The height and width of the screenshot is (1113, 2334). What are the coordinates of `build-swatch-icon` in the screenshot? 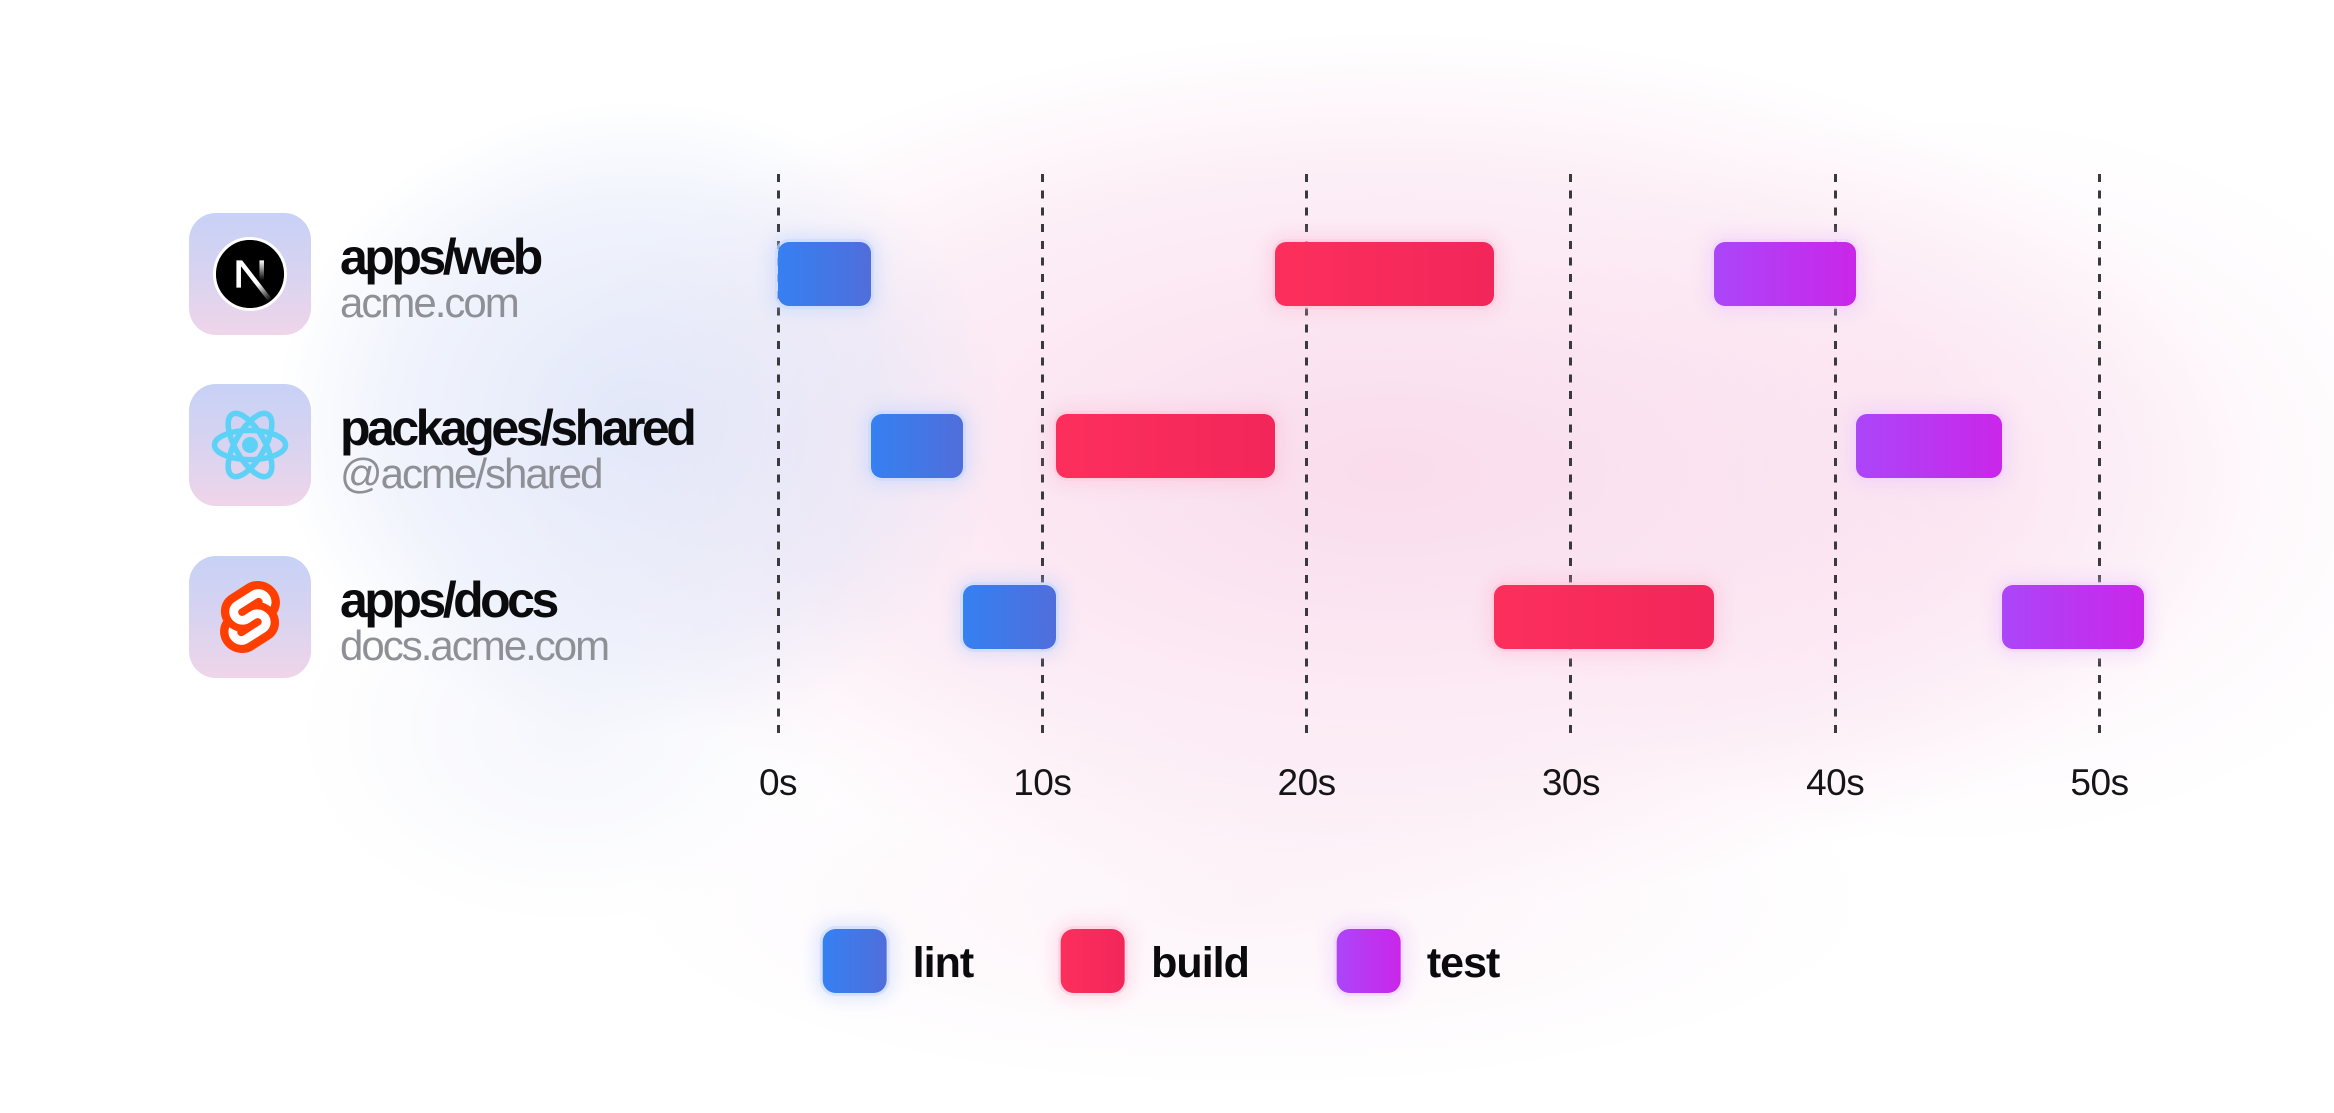 It's located at (1093, 961).